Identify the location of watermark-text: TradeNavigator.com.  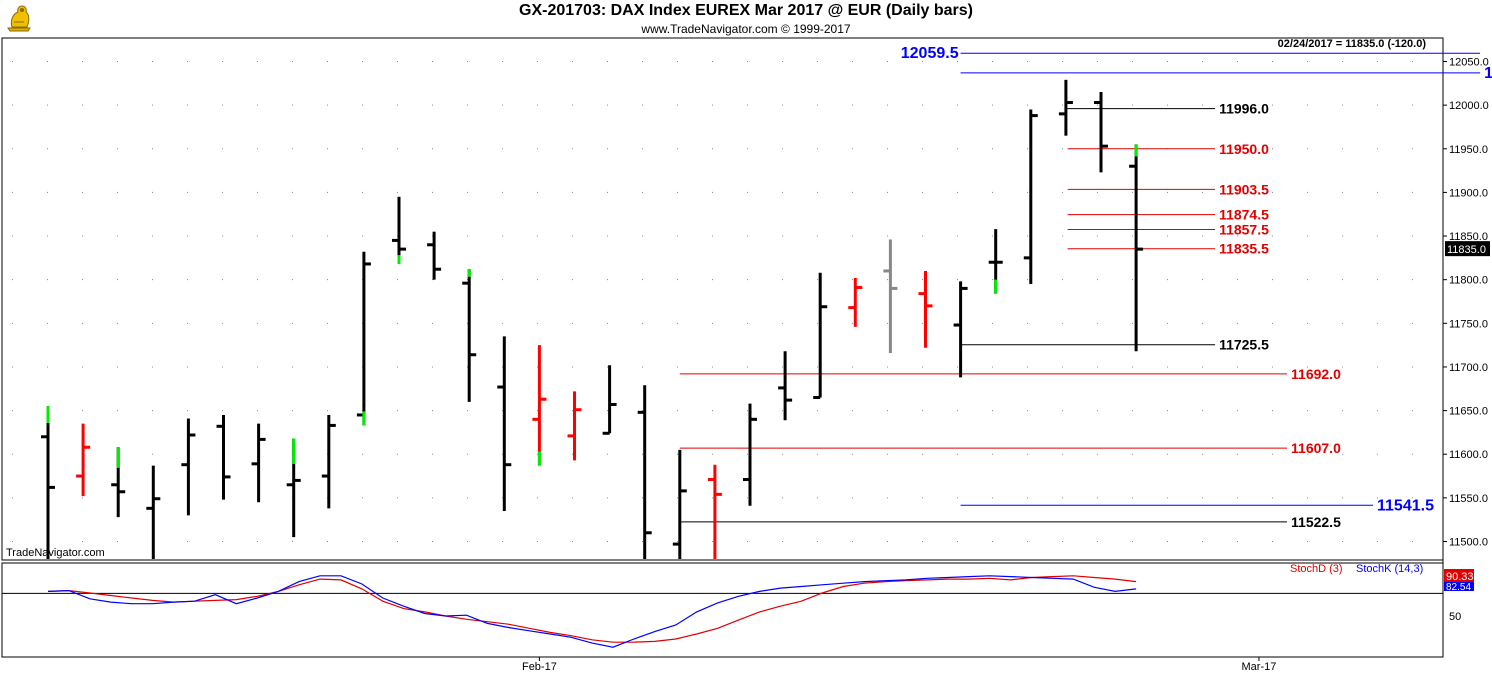
(55, 553).